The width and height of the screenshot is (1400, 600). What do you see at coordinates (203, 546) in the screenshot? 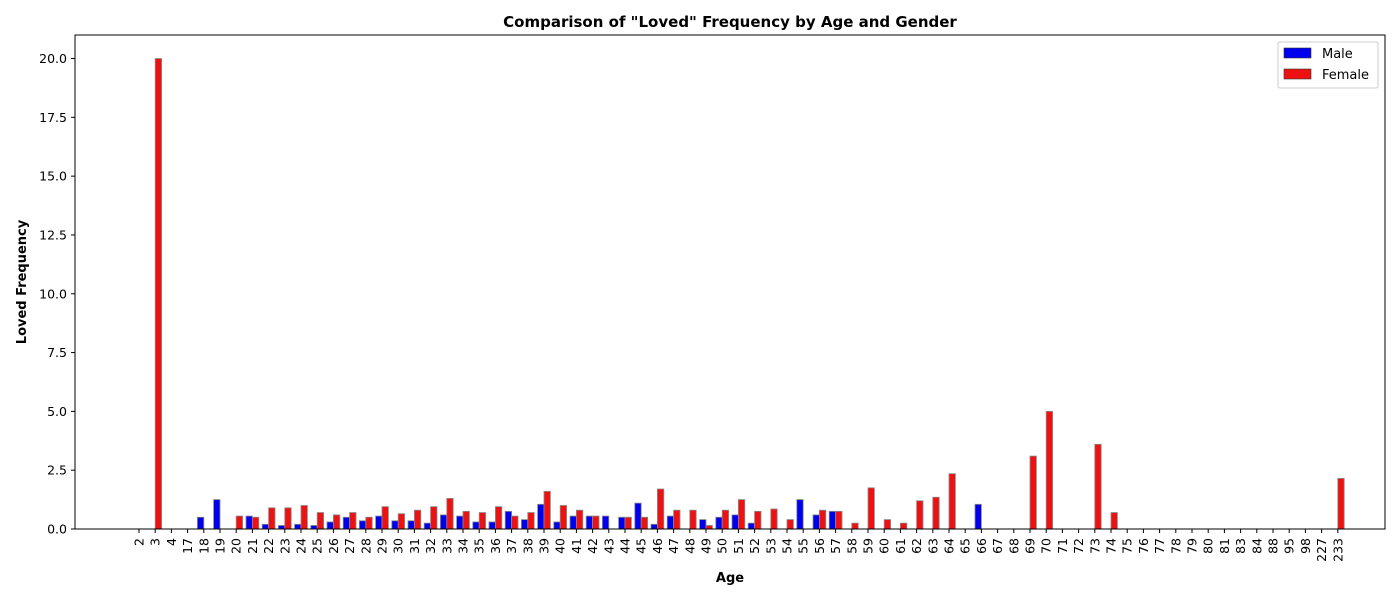
I see `x-tick-label: 18` at bounding box center [203, 546].